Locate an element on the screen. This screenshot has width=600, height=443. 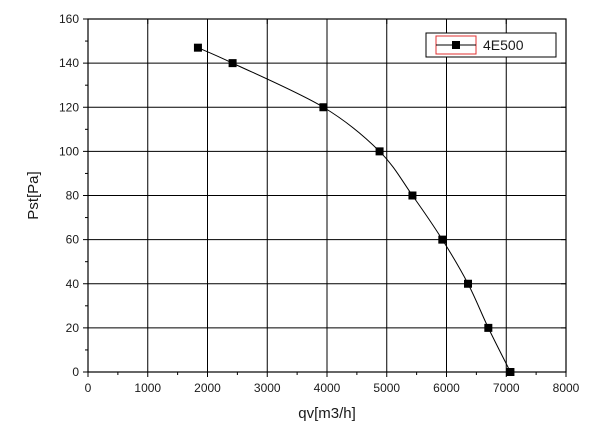
y-tick-label: 60 is located at coordinates (73, 240).